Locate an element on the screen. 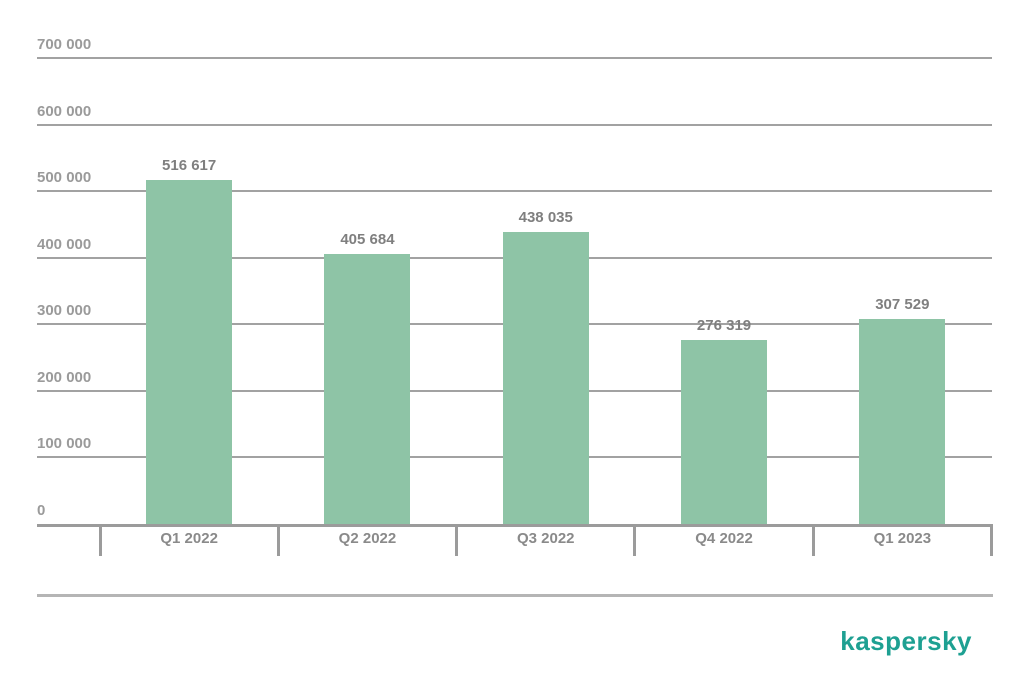 The width and height of the screenshot is (1031, 700). bar-q1-2023 is located at coordinates (902, 421).